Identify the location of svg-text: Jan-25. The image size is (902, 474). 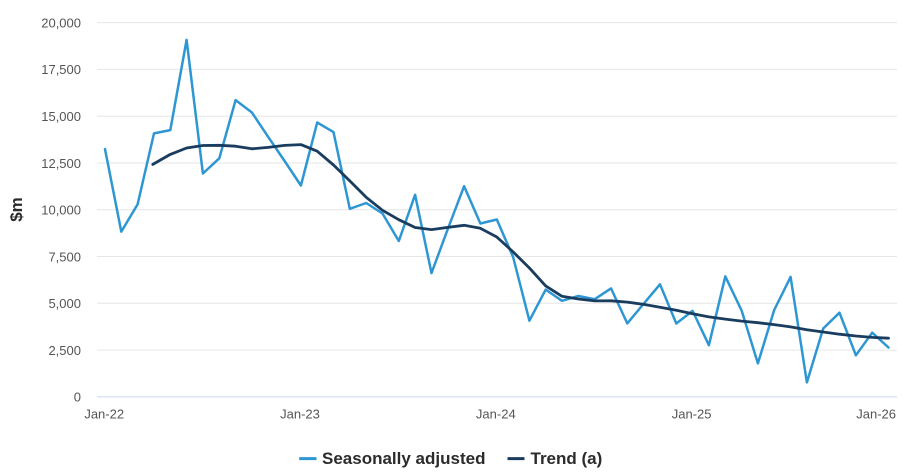
(692, 414).